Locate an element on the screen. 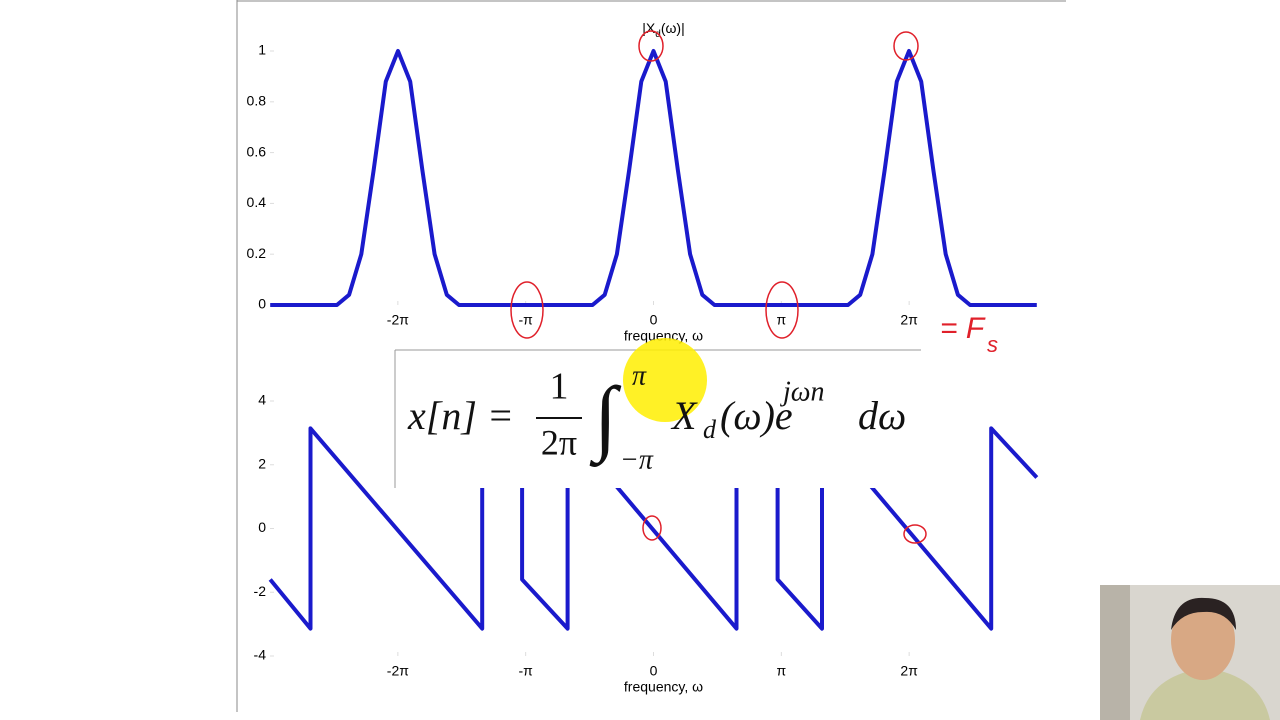 Image resolution: width=1280 pixels, height=720 pixels. annotation: = F is located at coordinates (963, 328).